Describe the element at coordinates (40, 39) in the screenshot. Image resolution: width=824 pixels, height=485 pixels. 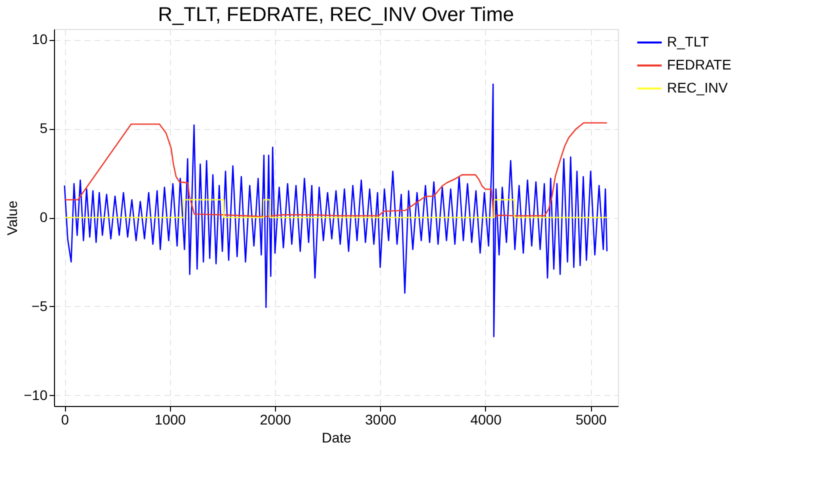
I see `y-tick-label: 10` at that location.